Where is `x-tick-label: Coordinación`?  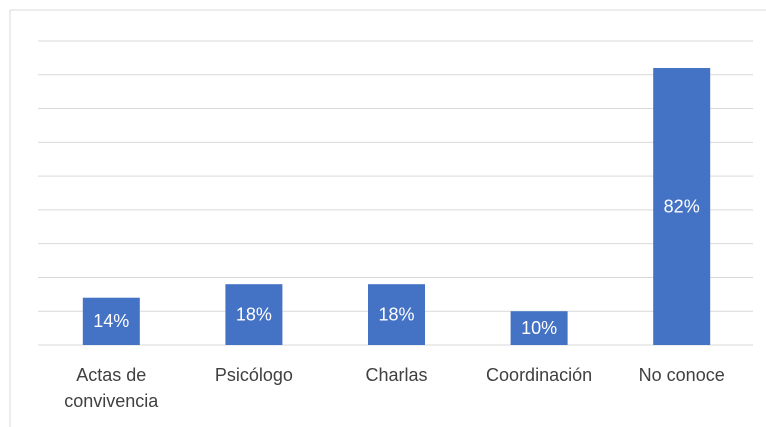
x-tick-label: Coordinación is located at coordinates (539, 375).